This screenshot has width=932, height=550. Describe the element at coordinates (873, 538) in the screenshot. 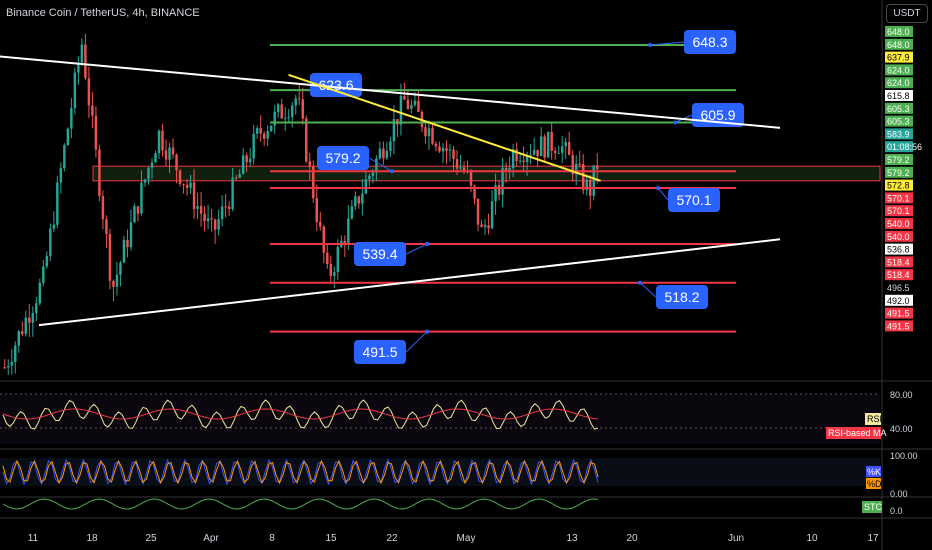

I see `x-axis-tick-label: 17` at that location.